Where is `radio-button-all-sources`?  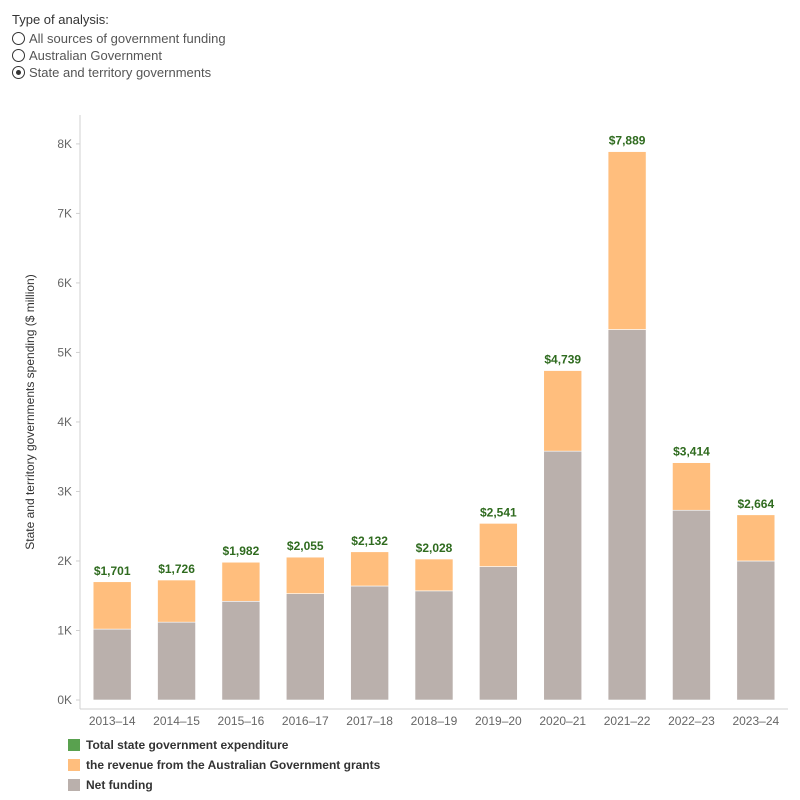
radio-button-all-sources is located at coordinates (18, 38).